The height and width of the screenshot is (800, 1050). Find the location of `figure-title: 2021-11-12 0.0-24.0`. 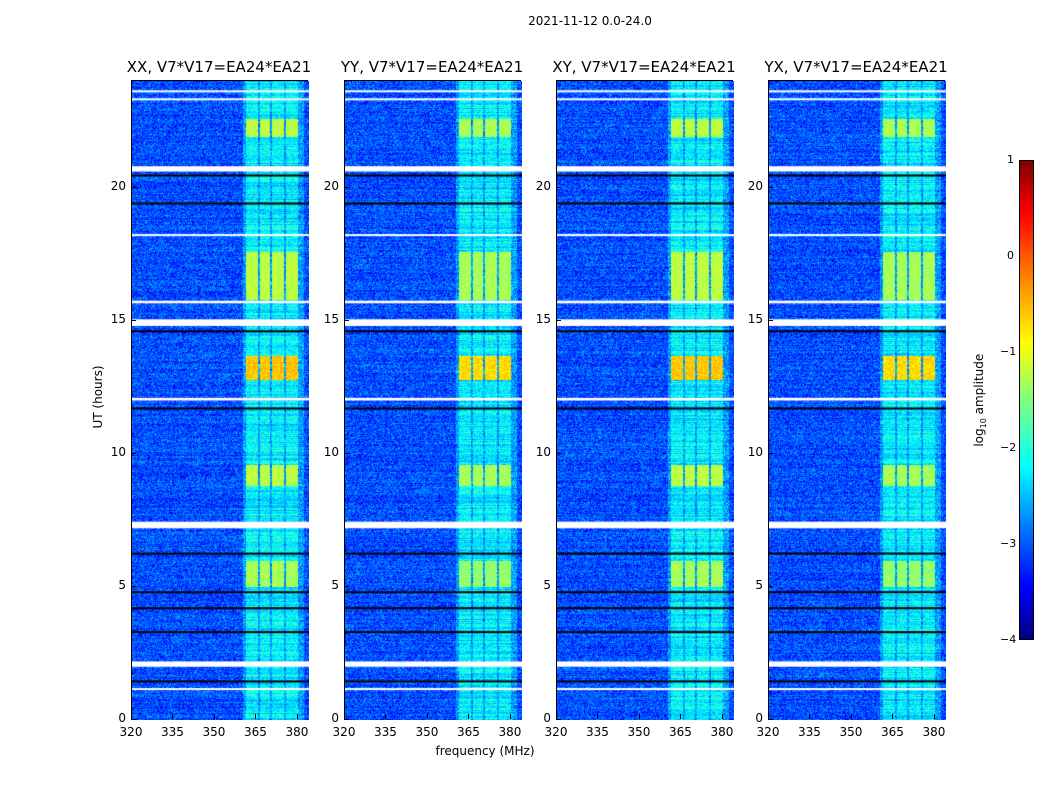

figure-title: 2021-11-12 0.0-24.0 is located at coordinates (590, 21).